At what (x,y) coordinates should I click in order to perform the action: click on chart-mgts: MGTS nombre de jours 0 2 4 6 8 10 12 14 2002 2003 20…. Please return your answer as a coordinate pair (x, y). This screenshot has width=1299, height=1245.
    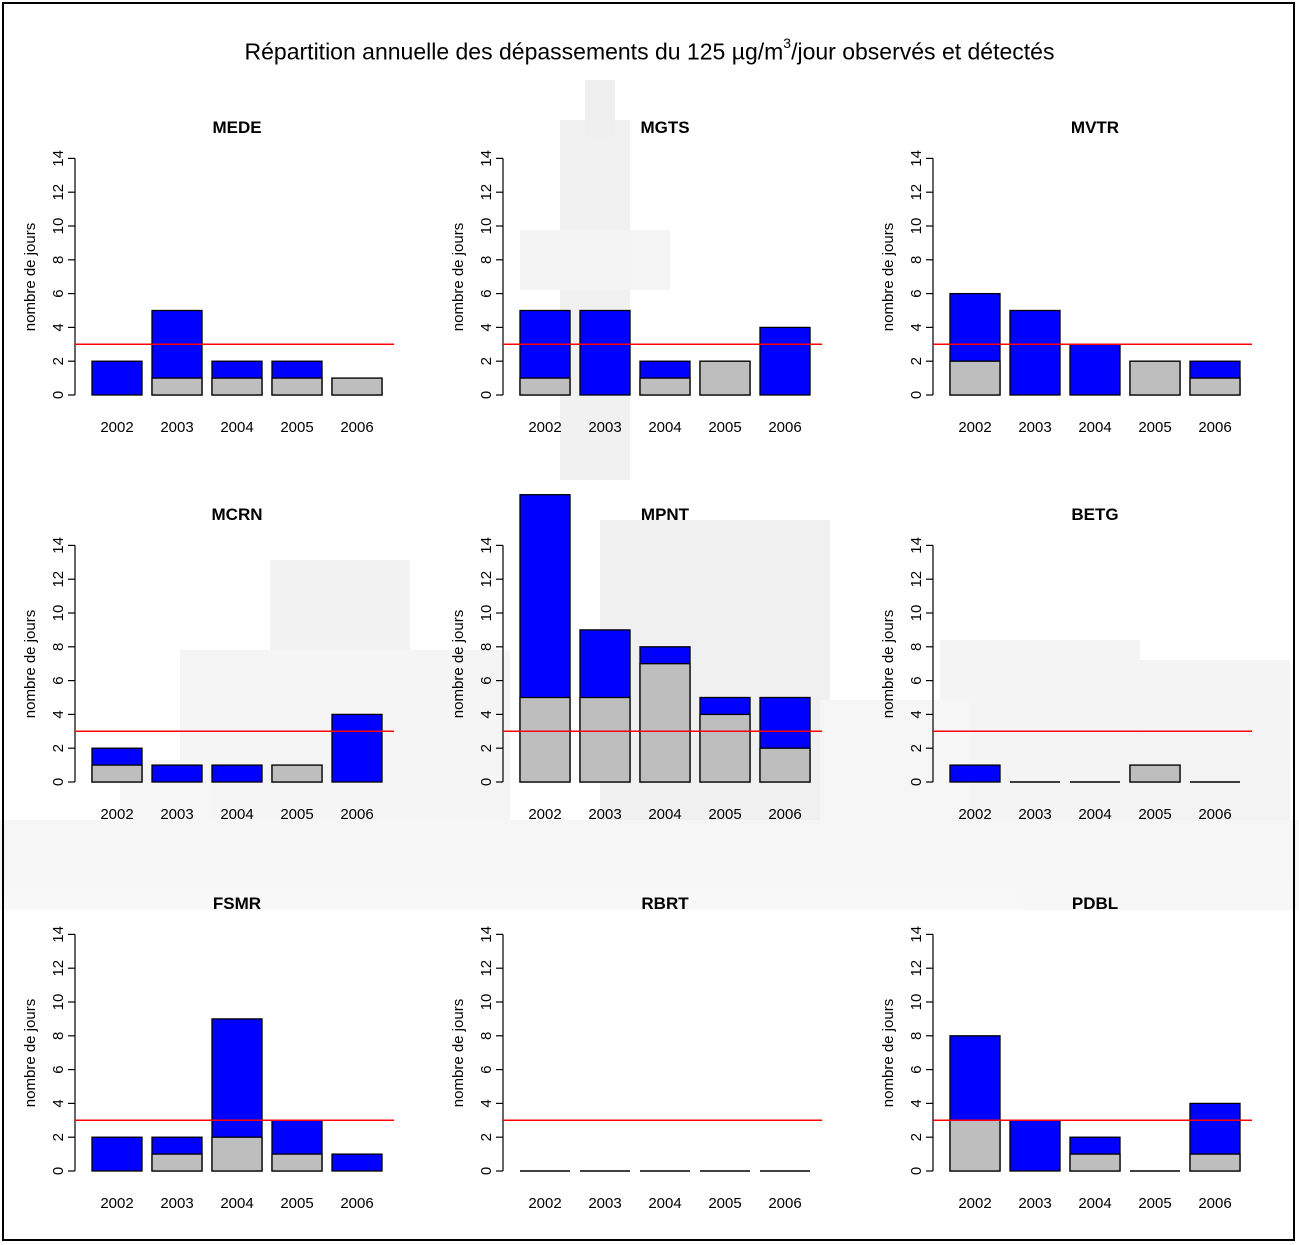
    Looking at the image, I should click on (636, 277).